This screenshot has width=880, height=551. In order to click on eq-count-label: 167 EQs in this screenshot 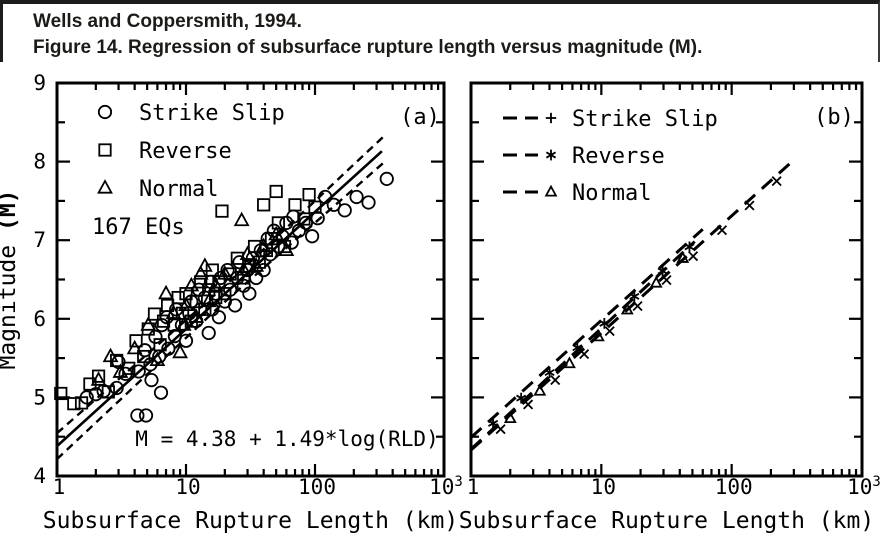, I will do `click(138, 227)`.